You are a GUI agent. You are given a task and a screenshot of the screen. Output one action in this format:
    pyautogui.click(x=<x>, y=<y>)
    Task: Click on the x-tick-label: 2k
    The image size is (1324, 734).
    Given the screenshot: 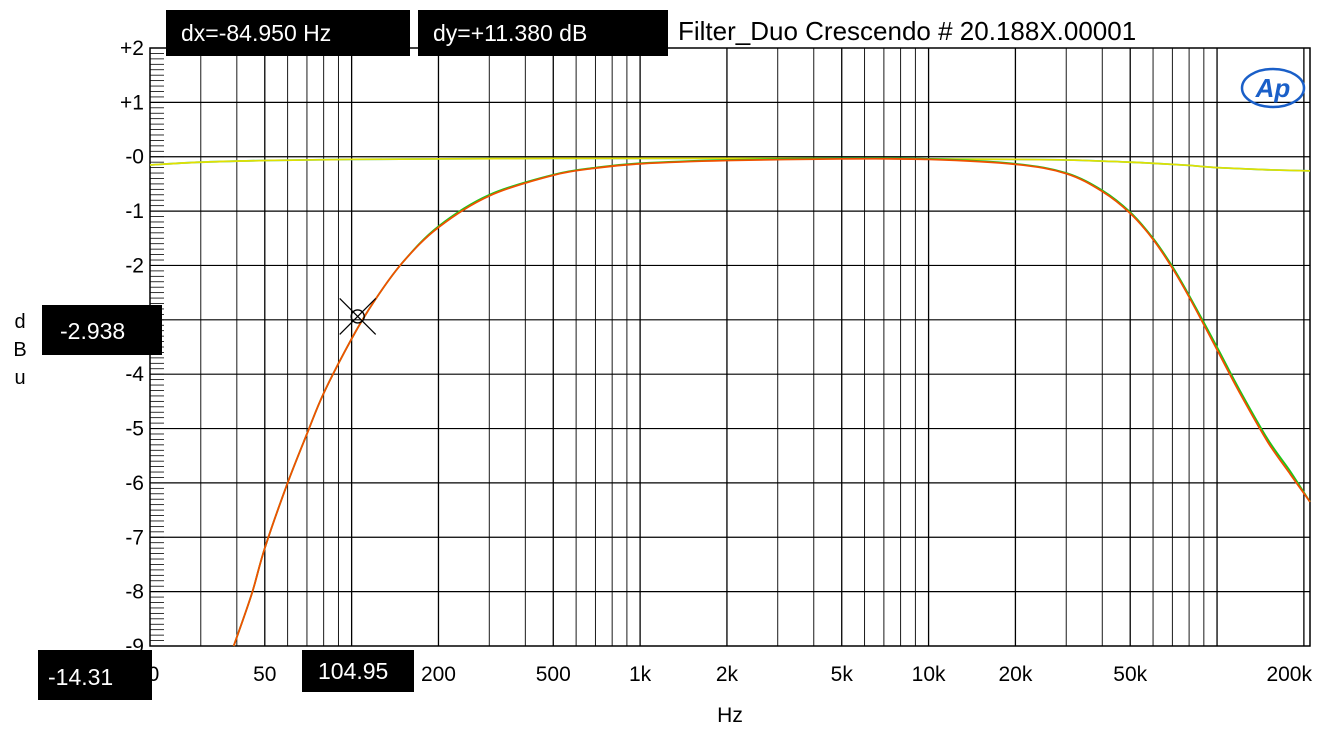 What is the action you would take?
    pyautogui.click(x=727, y=674)
    